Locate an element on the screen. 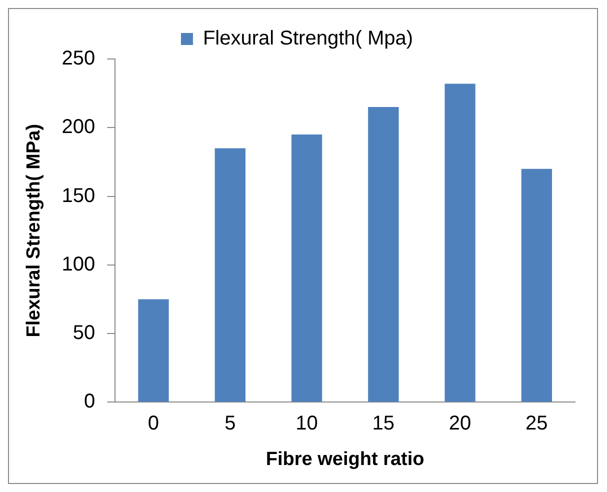  x-tick-label: 25 is located at coordinates (537, 423).